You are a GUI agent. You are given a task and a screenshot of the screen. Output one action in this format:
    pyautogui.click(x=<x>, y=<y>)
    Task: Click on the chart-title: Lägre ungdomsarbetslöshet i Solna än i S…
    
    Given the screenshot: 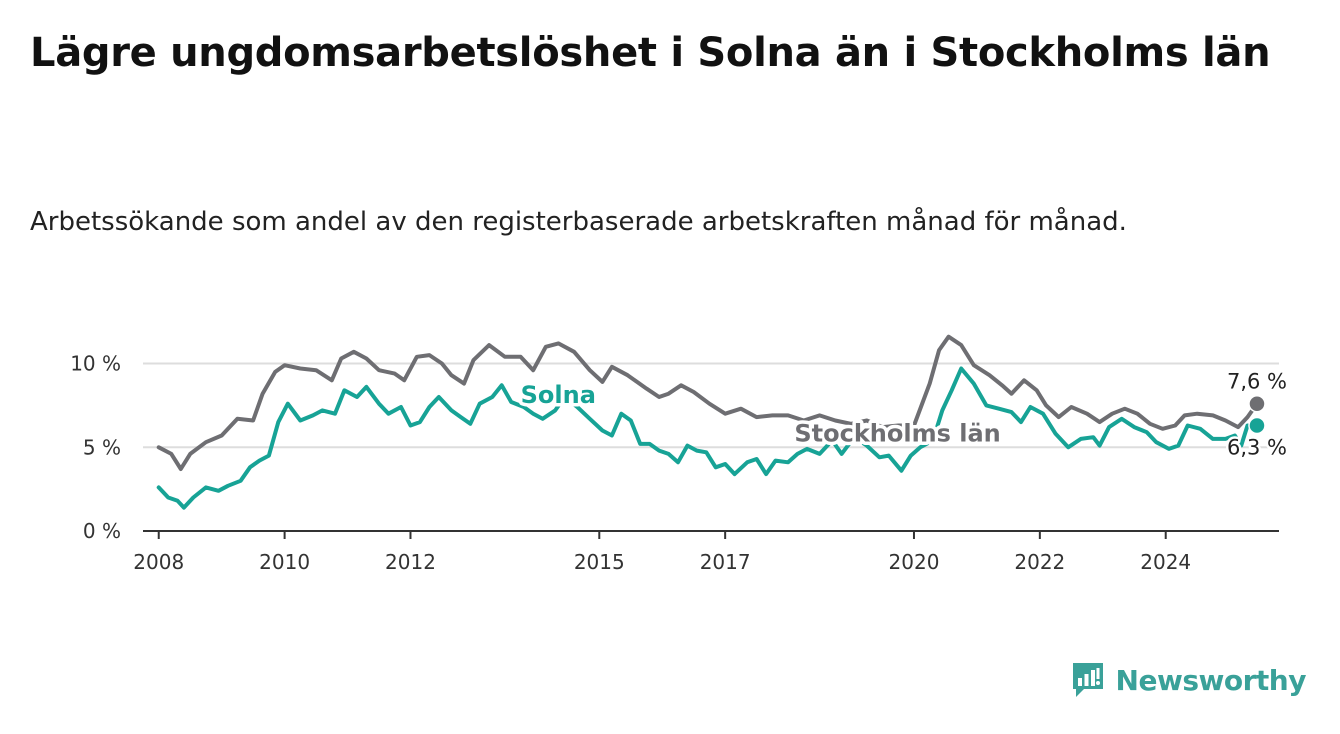 What is the action you would take?
    pyautogui.click(x=650, y=53)
    